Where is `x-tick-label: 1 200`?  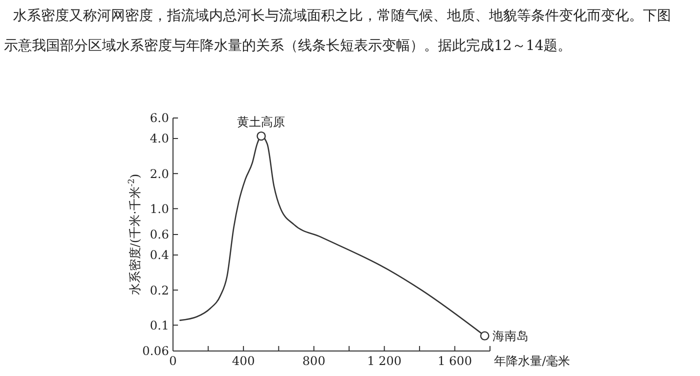 x-tick-label: 1 200 is located at coordinates (384, 361).